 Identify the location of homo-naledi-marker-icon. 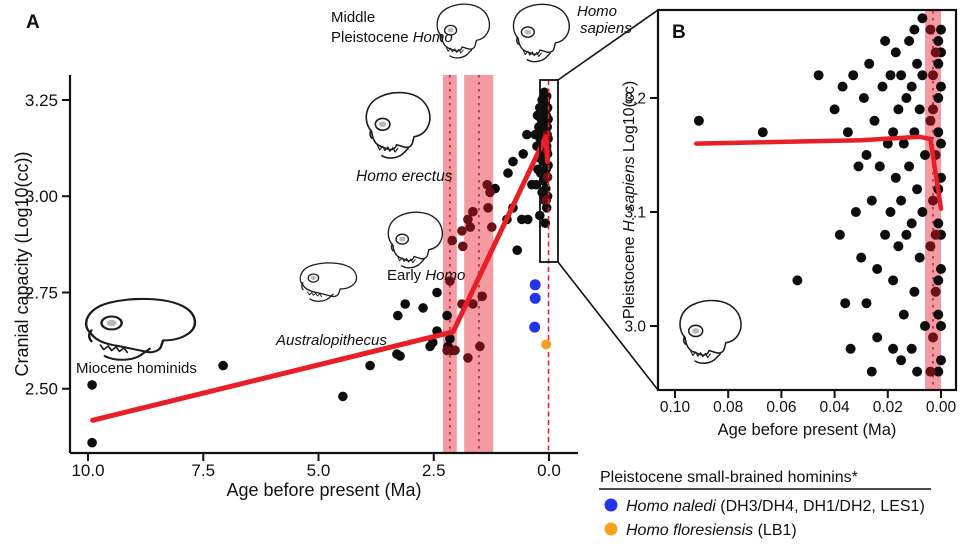
(611, 505).